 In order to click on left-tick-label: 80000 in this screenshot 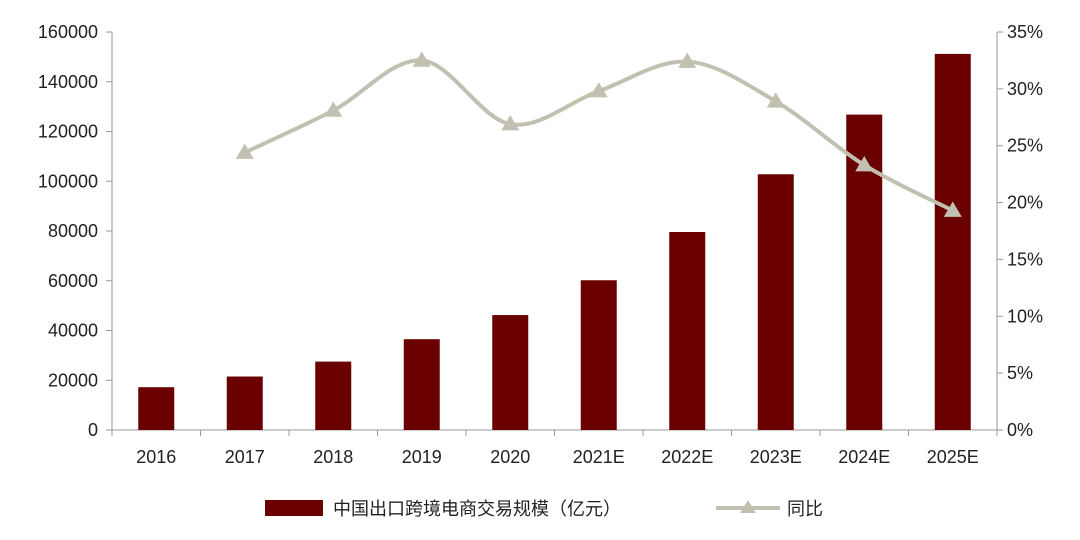, I will do `click(73, 231)`.